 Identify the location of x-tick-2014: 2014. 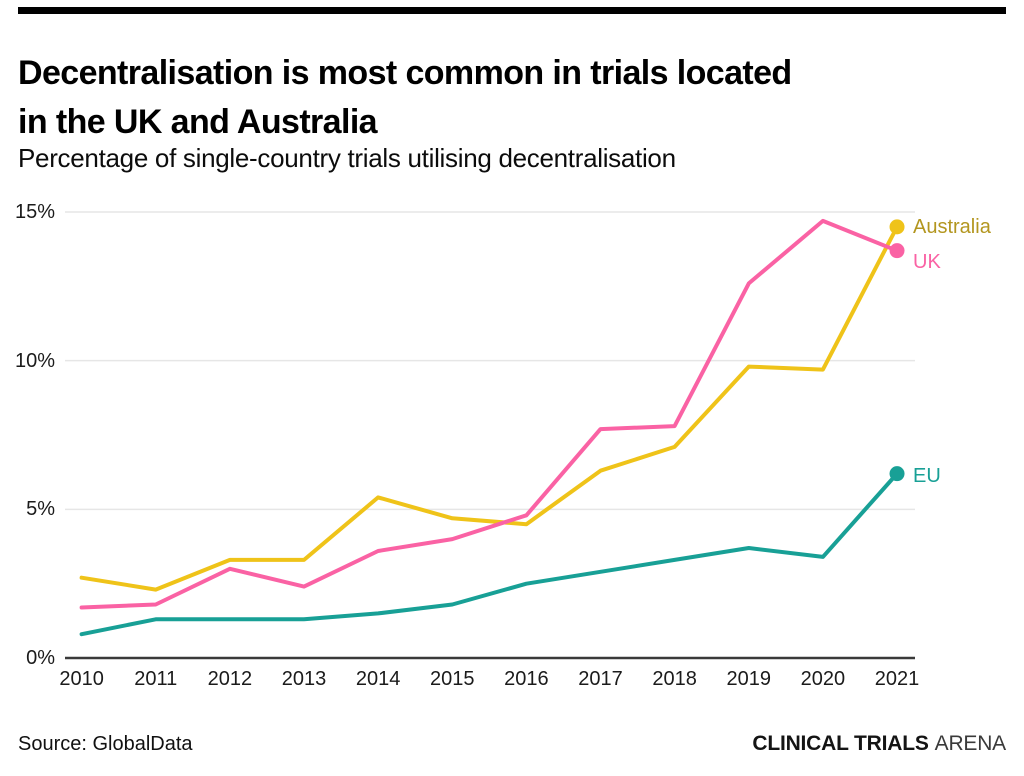
(378, 679).